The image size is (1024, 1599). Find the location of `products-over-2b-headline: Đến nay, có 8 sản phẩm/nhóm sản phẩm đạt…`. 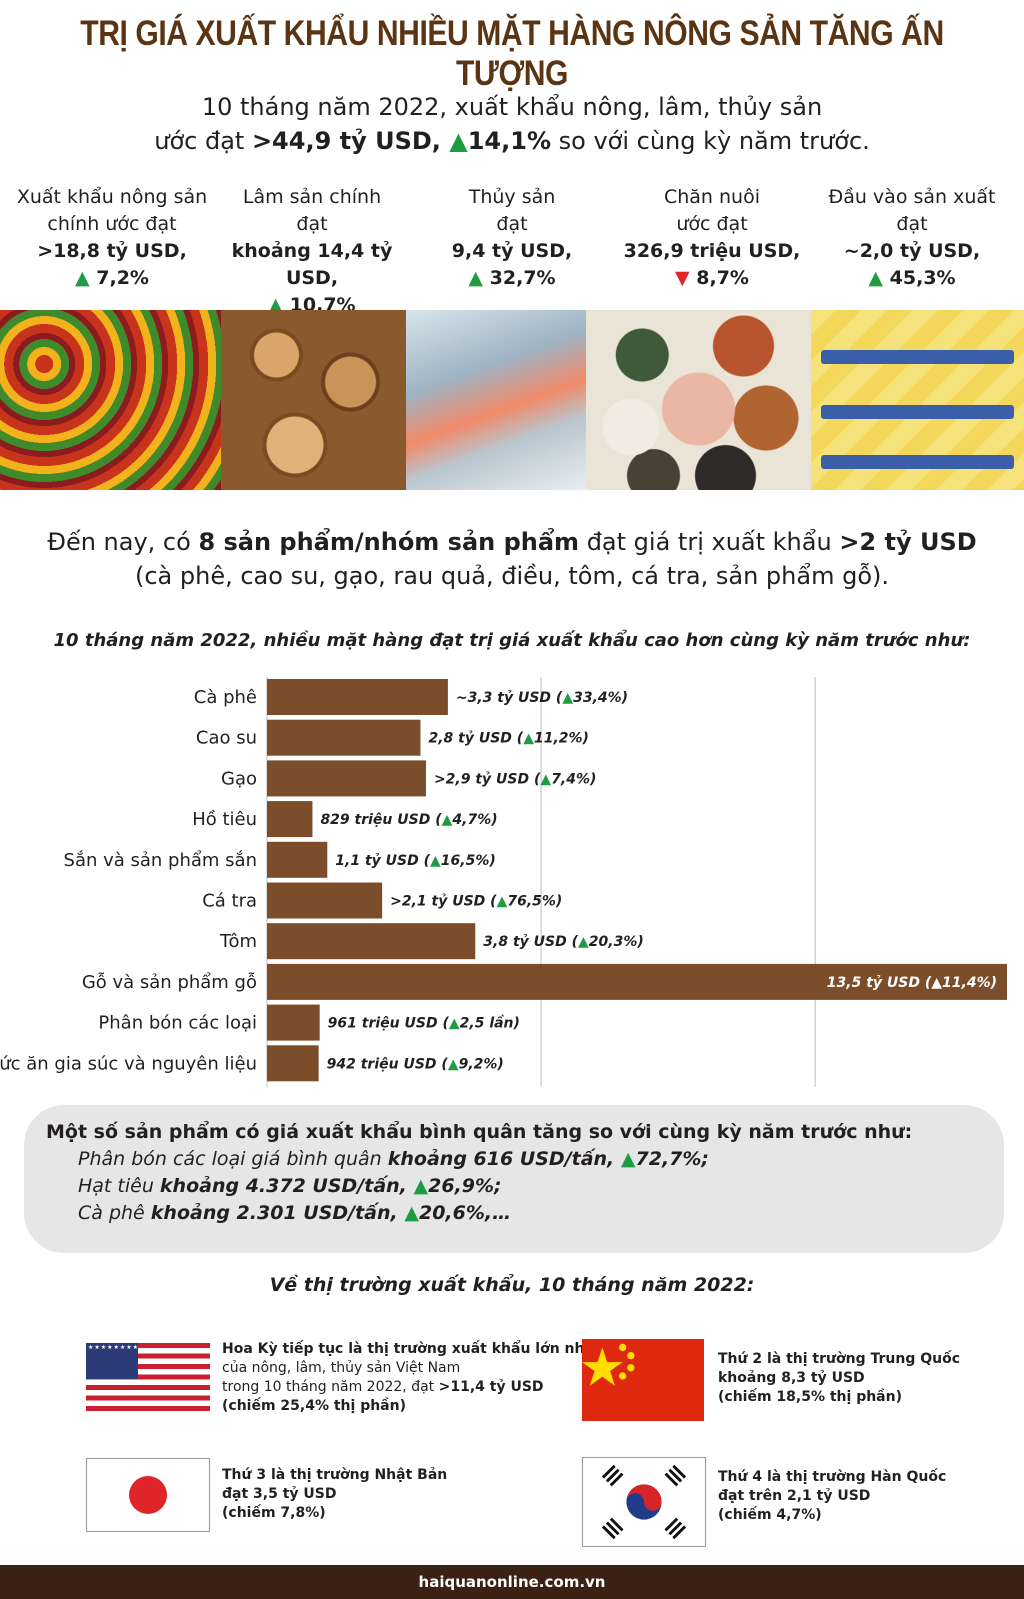

products-over-2b-headline: Đến nay, có 8 sản phẩm/nhóm sản phẩm đạt… is located at coordinates (512, 559).